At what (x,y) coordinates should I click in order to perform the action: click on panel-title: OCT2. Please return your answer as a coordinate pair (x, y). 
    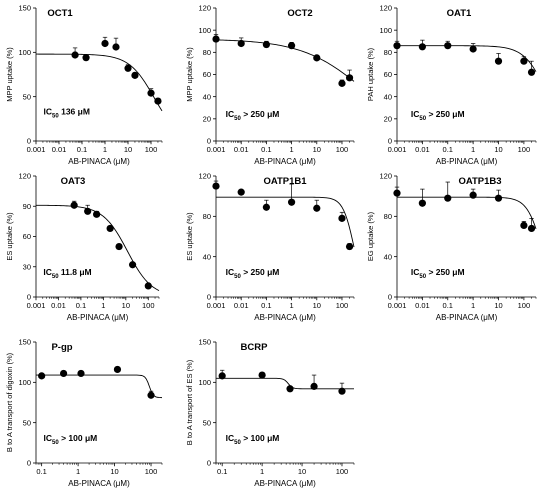
    Looking at the image, I should click on (299, 13).